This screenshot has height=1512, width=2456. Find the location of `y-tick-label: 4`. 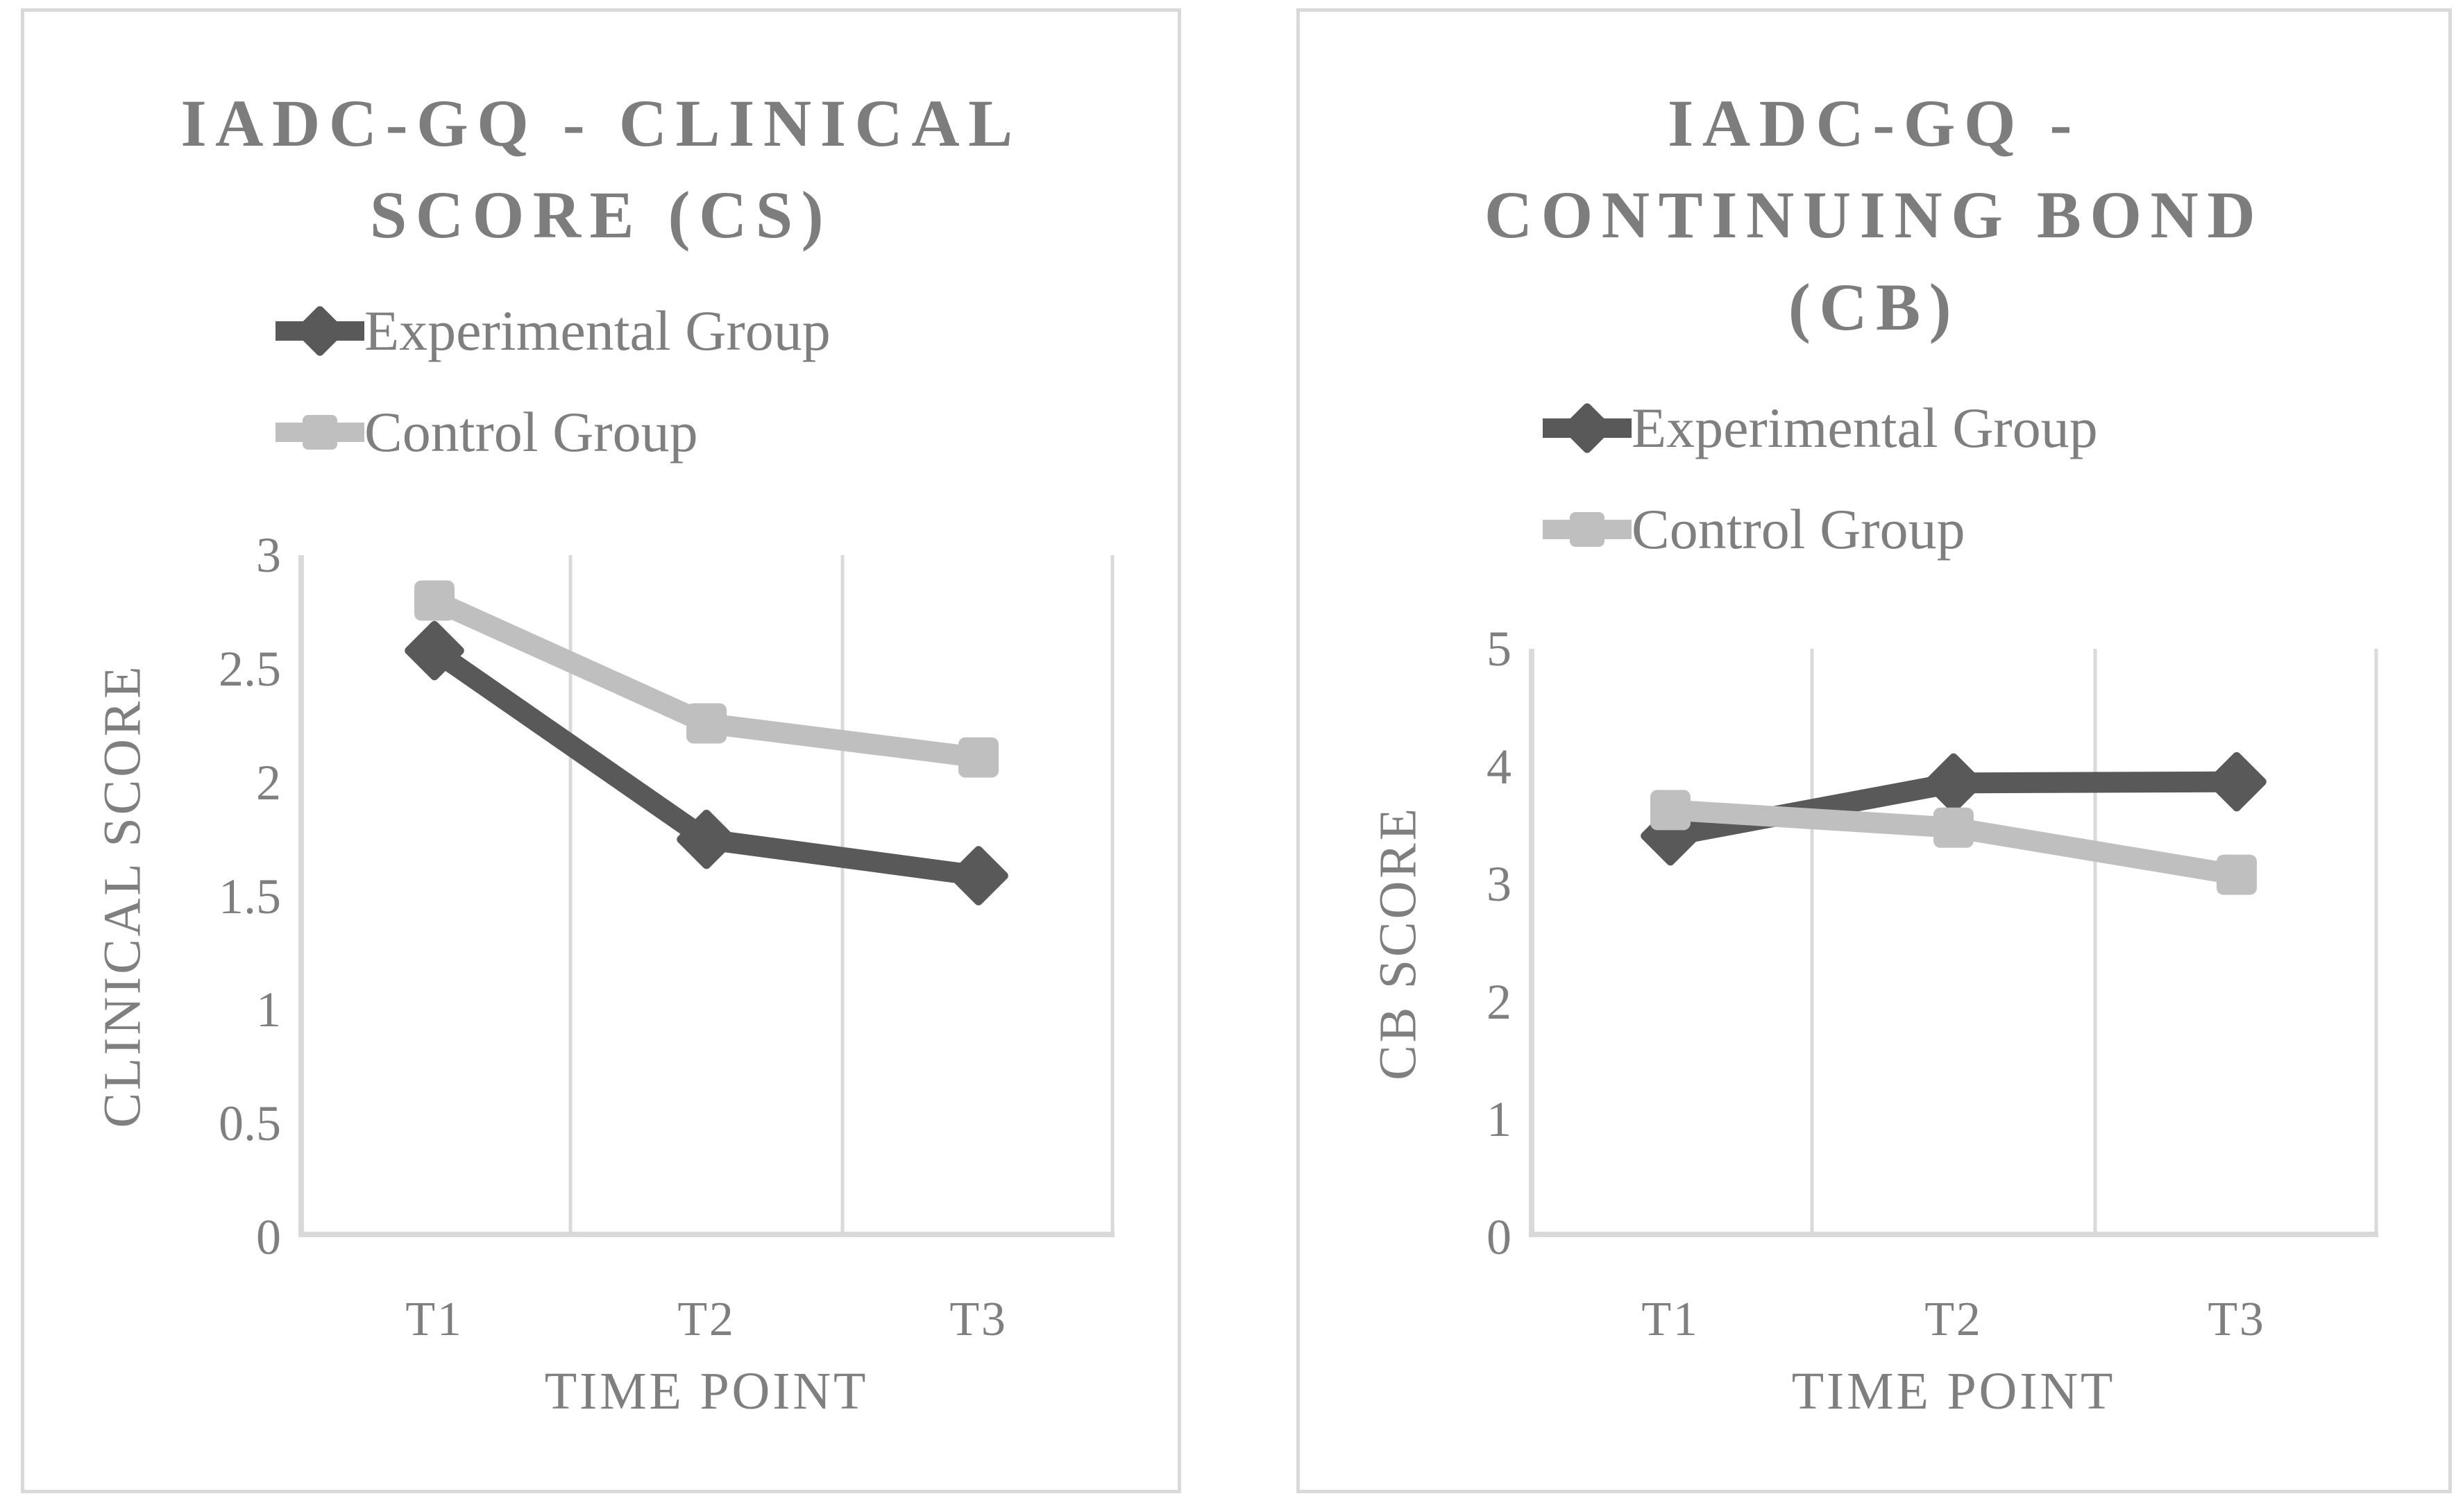

y-tick-label: 4 is located at coordinates (1499, 766).